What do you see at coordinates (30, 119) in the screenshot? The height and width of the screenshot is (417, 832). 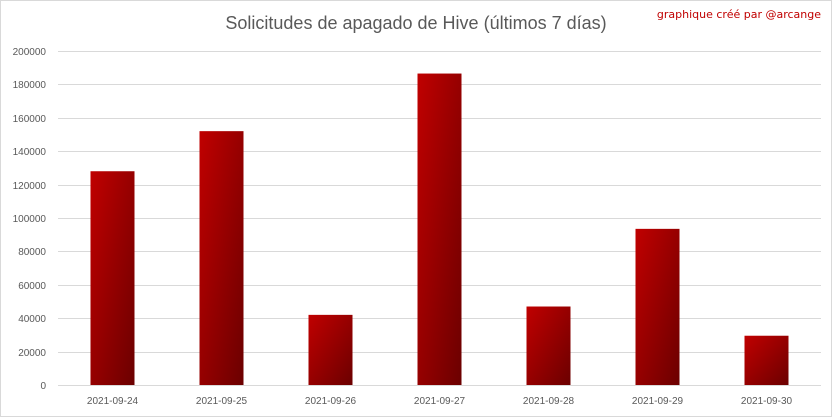 I see `y-tick-label: 160000` at bounding box center [30, 119].